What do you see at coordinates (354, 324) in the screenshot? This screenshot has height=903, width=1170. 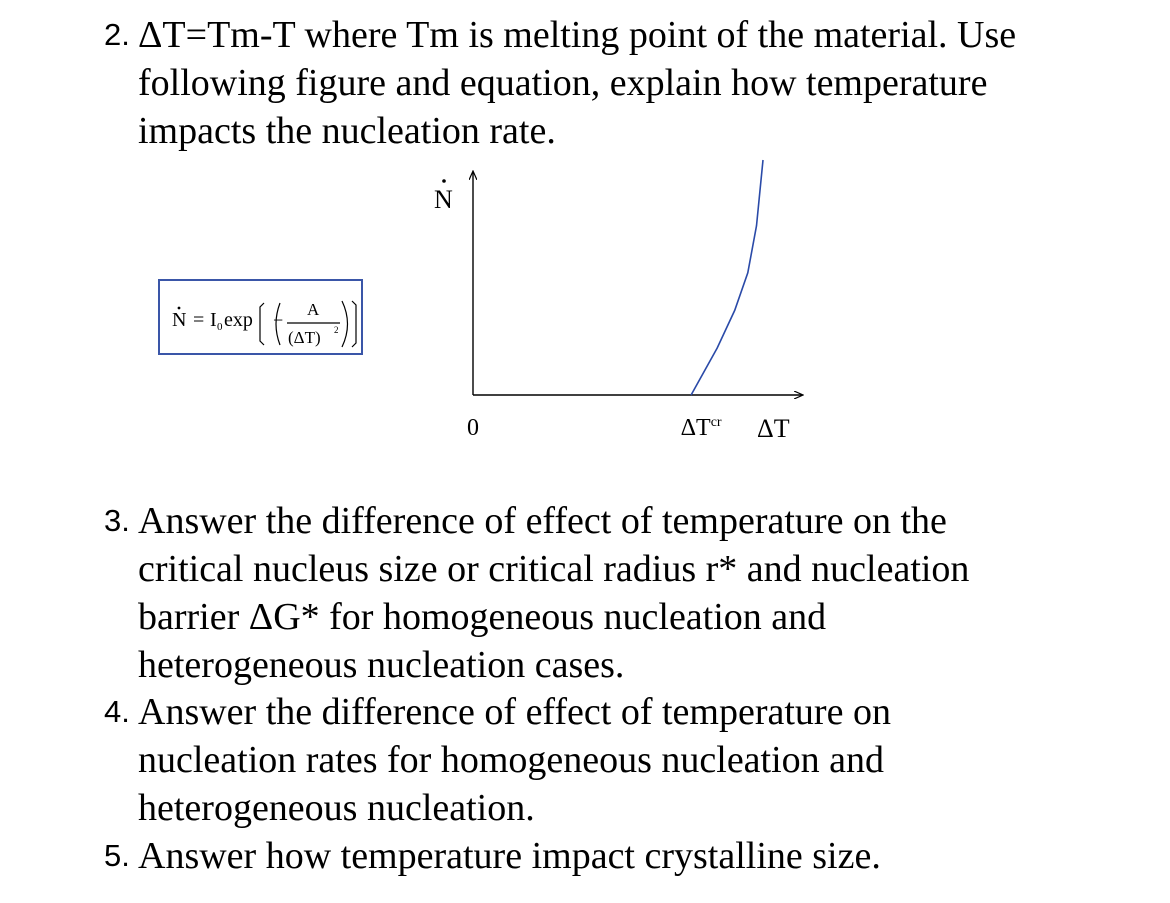 I see `right-paren-outer` at bounding box center [354, 324].